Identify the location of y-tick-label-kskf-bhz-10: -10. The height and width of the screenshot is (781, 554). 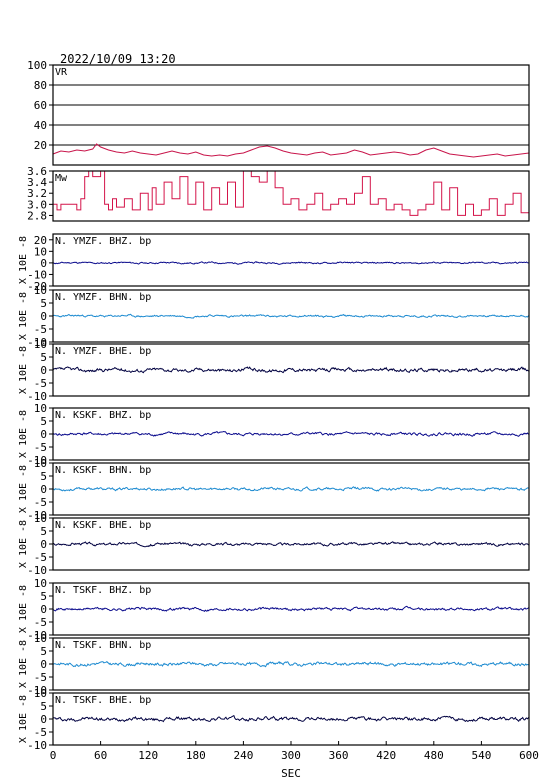
(37, 460).